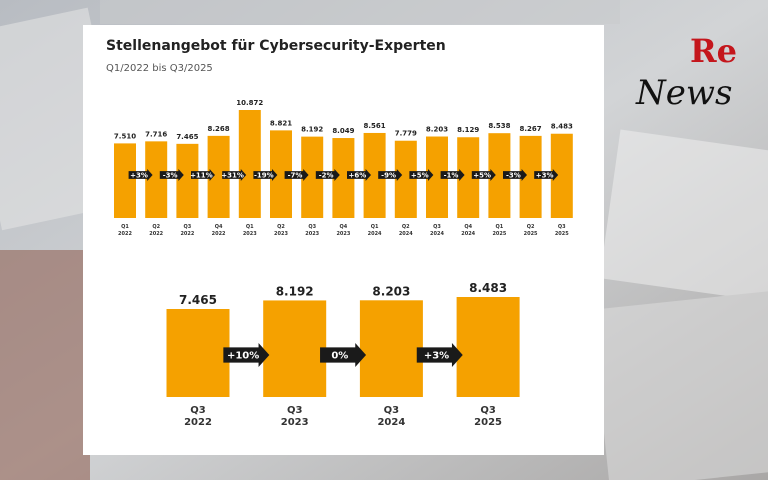 The height and width of the screenshot is (484, 768). I want to click on change-label: +11%, so click(201, 175).